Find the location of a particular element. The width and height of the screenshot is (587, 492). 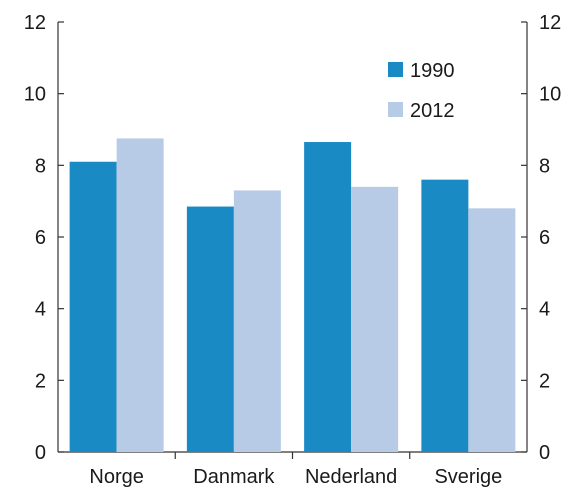

x-category-label: Sverige is located at coordinates (468, 477).